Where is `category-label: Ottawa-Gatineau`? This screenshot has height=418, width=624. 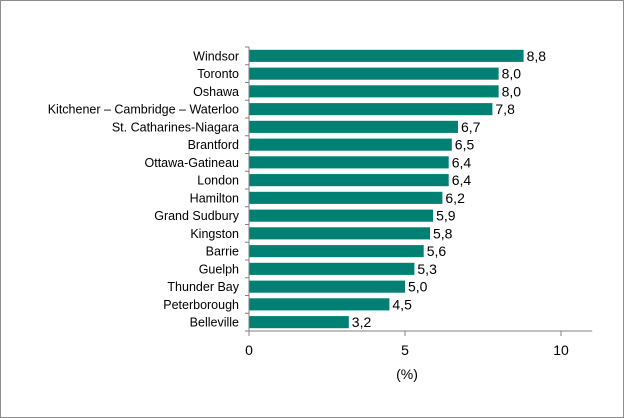
category-label: Ottawa-Gatineau is located at coordinates (192, 163).